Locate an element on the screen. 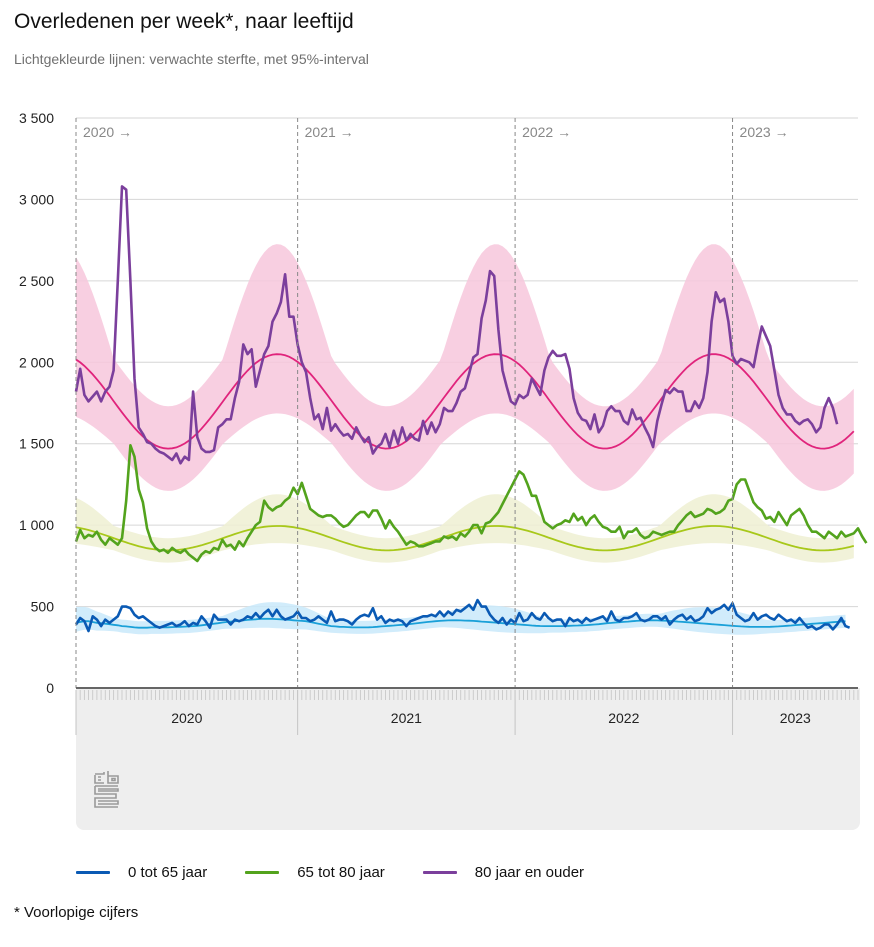  x-year-label: 2023 is located at coordinates (795, 718).